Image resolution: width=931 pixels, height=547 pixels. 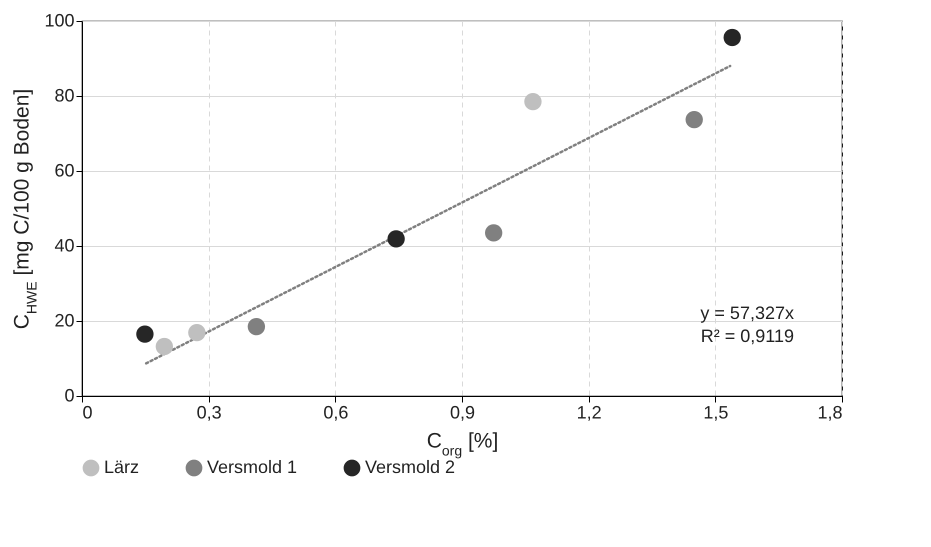 I want to click on x-tick-label: 0,6, so click(x=335, y=412).